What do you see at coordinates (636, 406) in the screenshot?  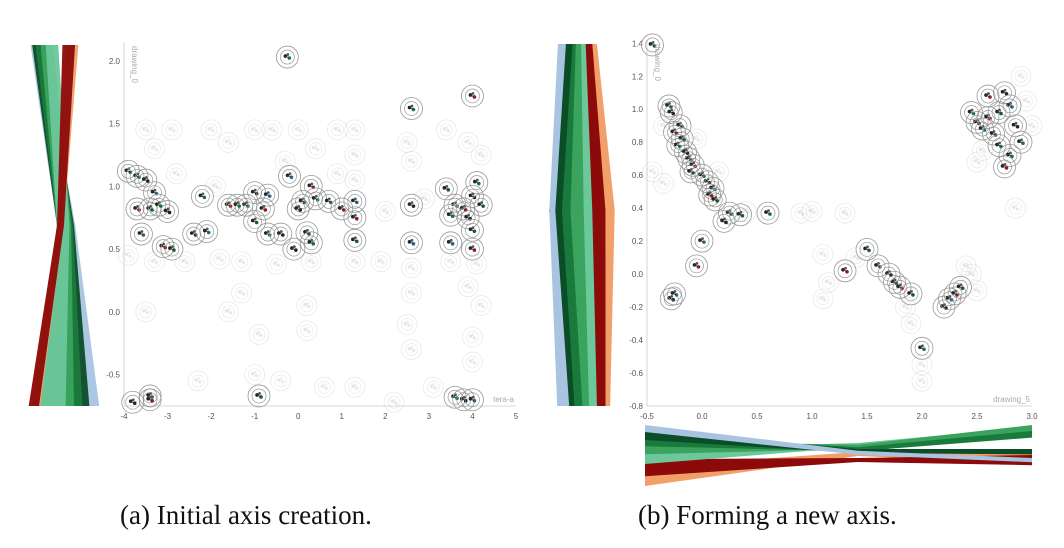 I see `y-tick-label: -0.8` at bounding box center [636, 406].